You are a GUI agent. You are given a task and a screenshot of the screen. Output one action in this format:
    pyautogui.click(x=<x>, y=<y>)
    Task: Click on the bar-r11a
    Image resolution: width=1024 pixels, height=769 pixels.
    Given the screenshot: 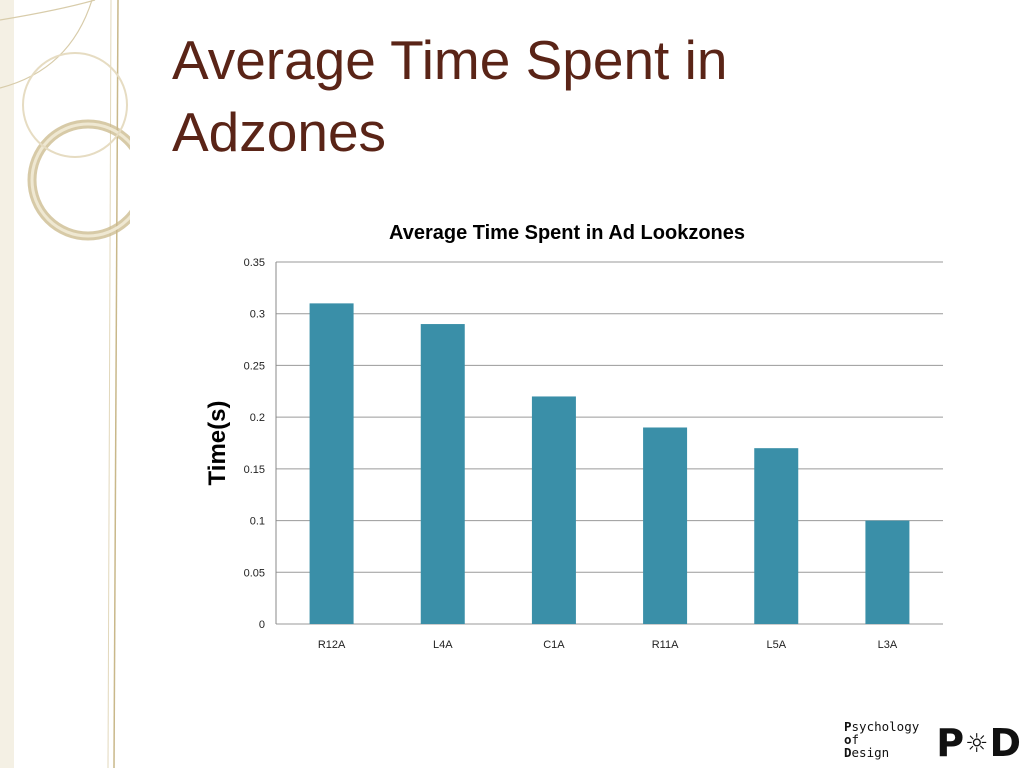 What is the action you would take?
    pyautogui.click(x=665, y=525)
    